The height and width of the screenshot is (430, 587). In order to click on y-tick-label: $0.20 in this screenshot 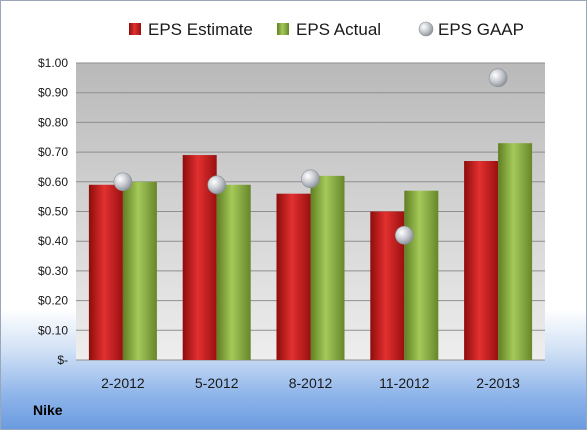, I will do `click(53, 301)`.